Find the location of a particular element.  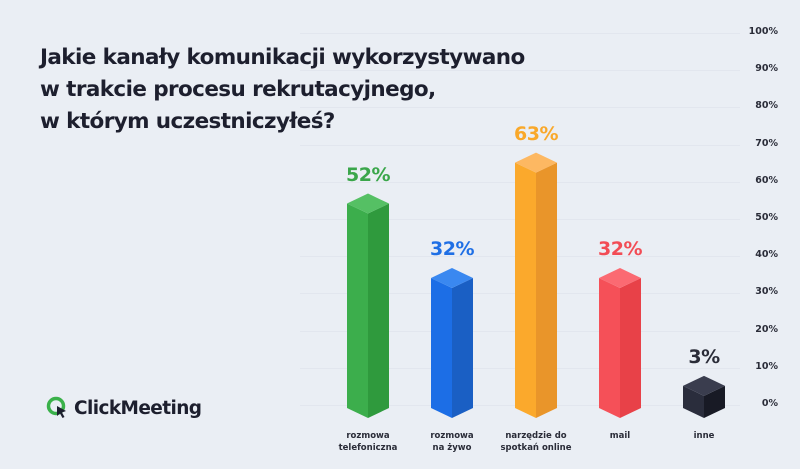

y-tick-label: 80% is located at coordinates (766, 106).